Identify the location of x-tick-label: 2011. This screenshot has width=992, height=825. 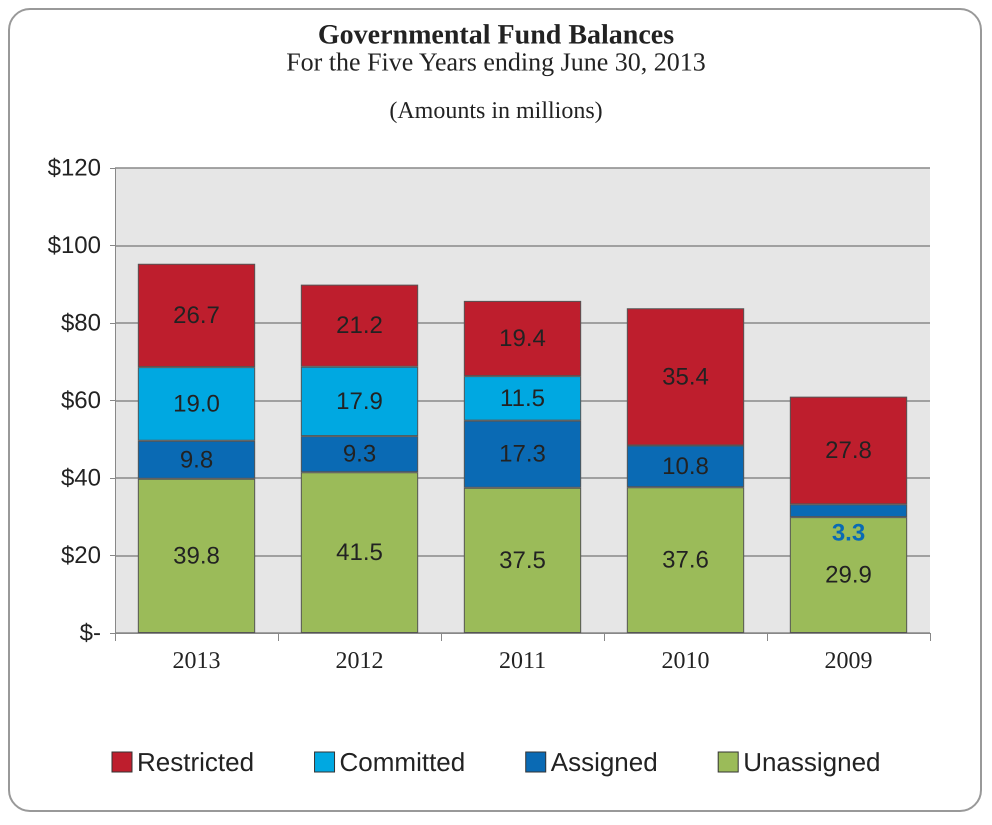
(522, 661).